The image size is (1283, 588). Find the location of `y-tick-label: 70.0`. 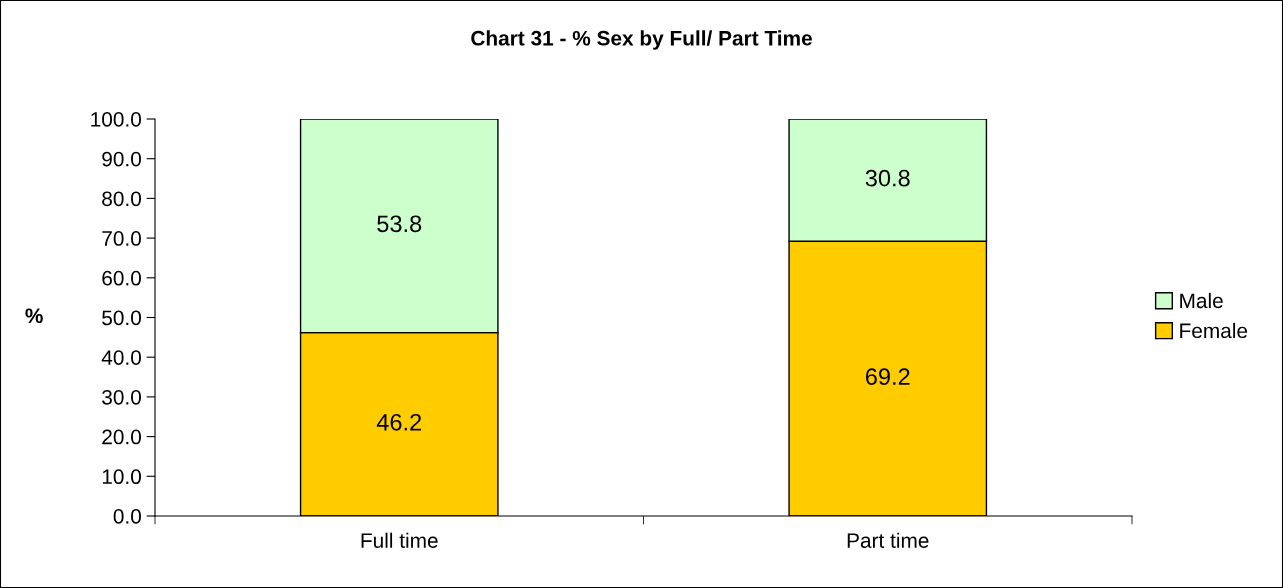

y-tick-label: 70.0 is located at coordinates (121, 238).